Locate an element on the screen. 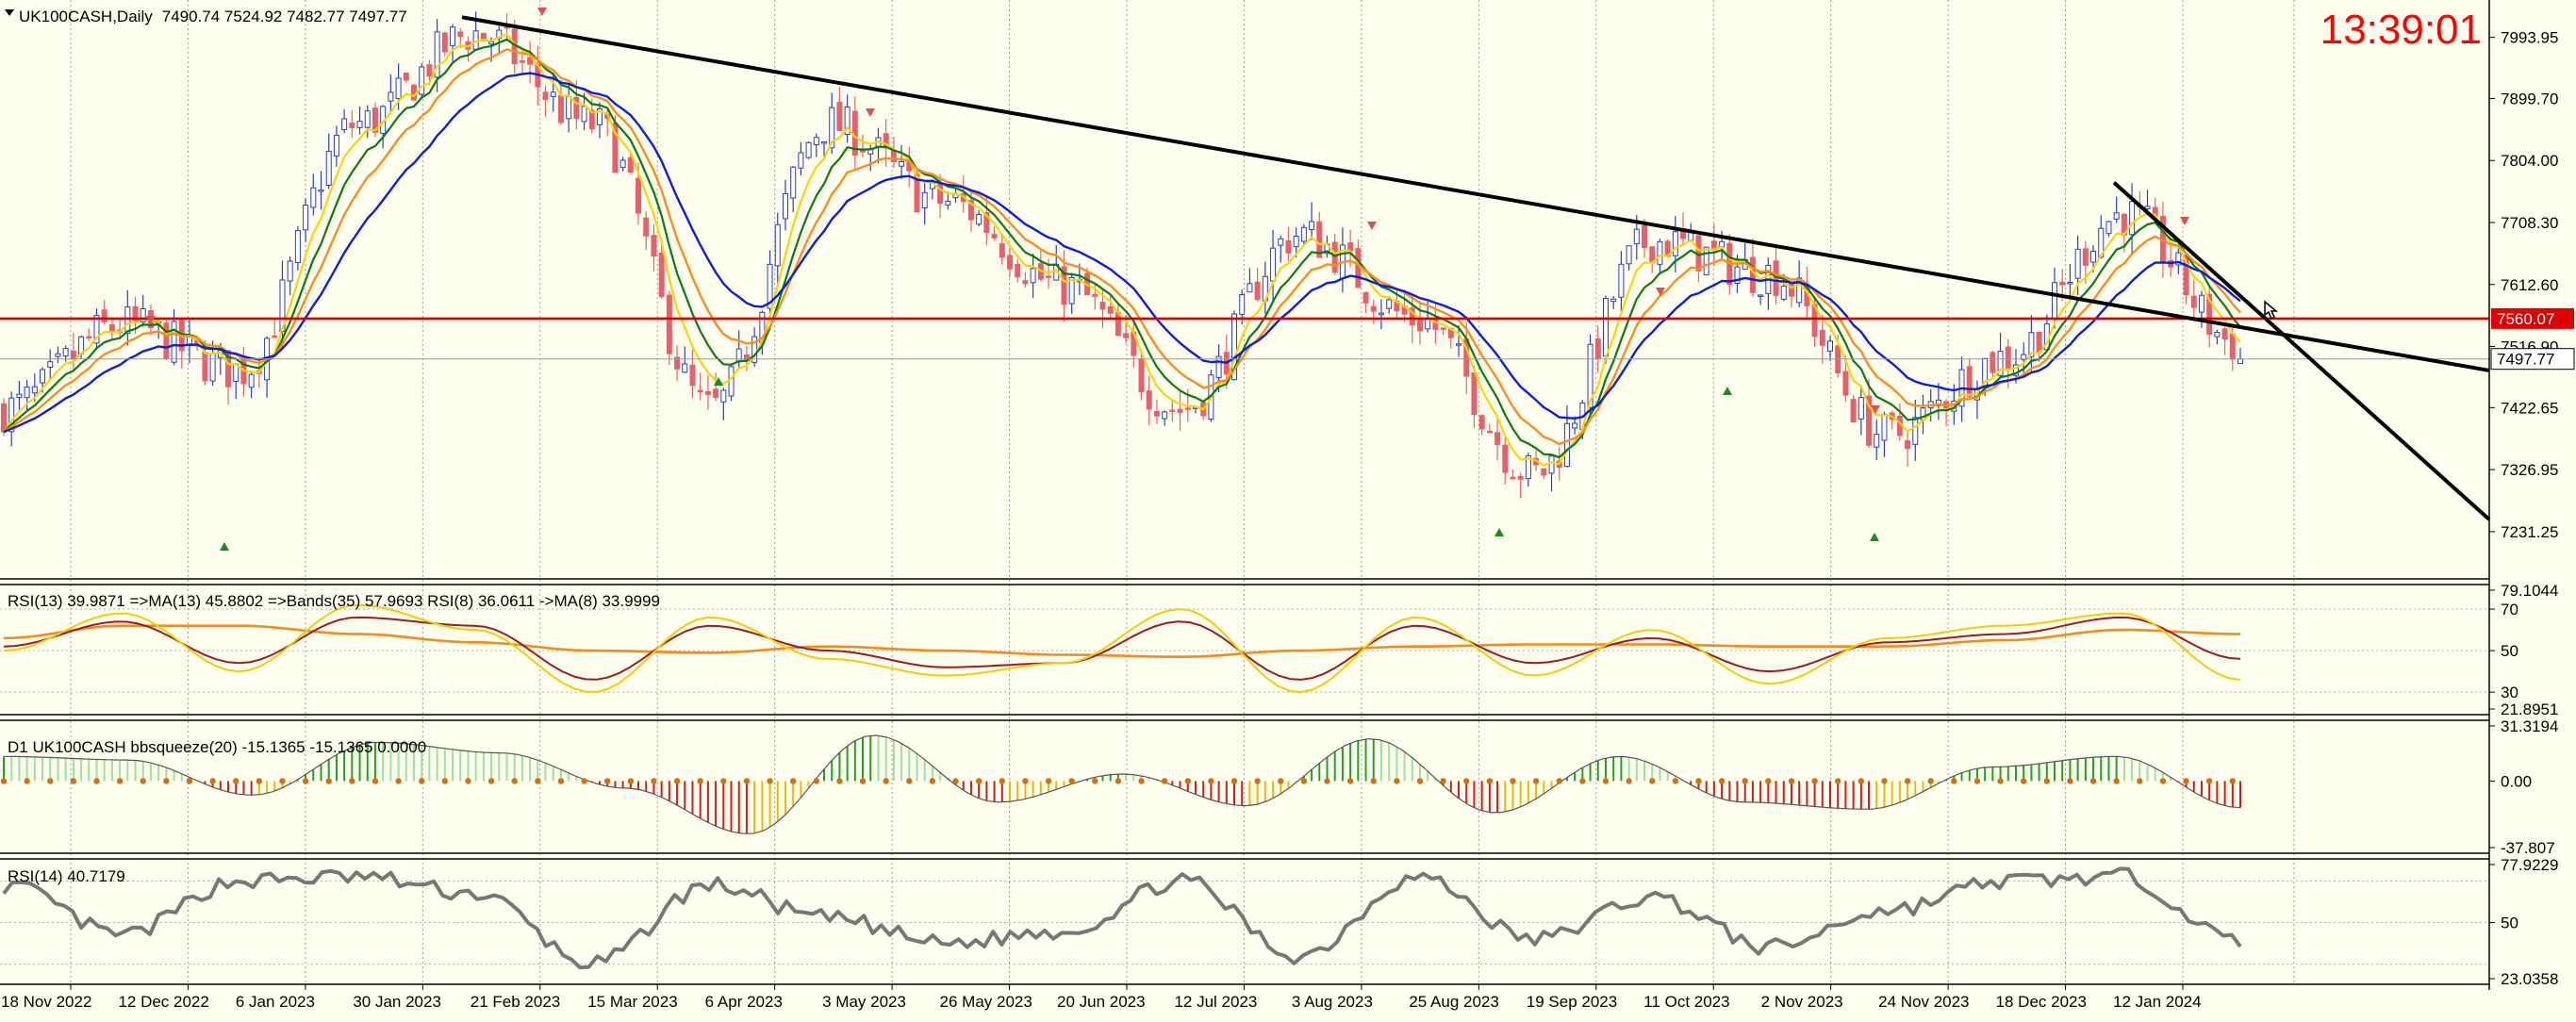 The width and height of the screenshot is (2576, 1022). x-tick-label: 19 Sep 2023 is located at coordinates (1572, 1002).